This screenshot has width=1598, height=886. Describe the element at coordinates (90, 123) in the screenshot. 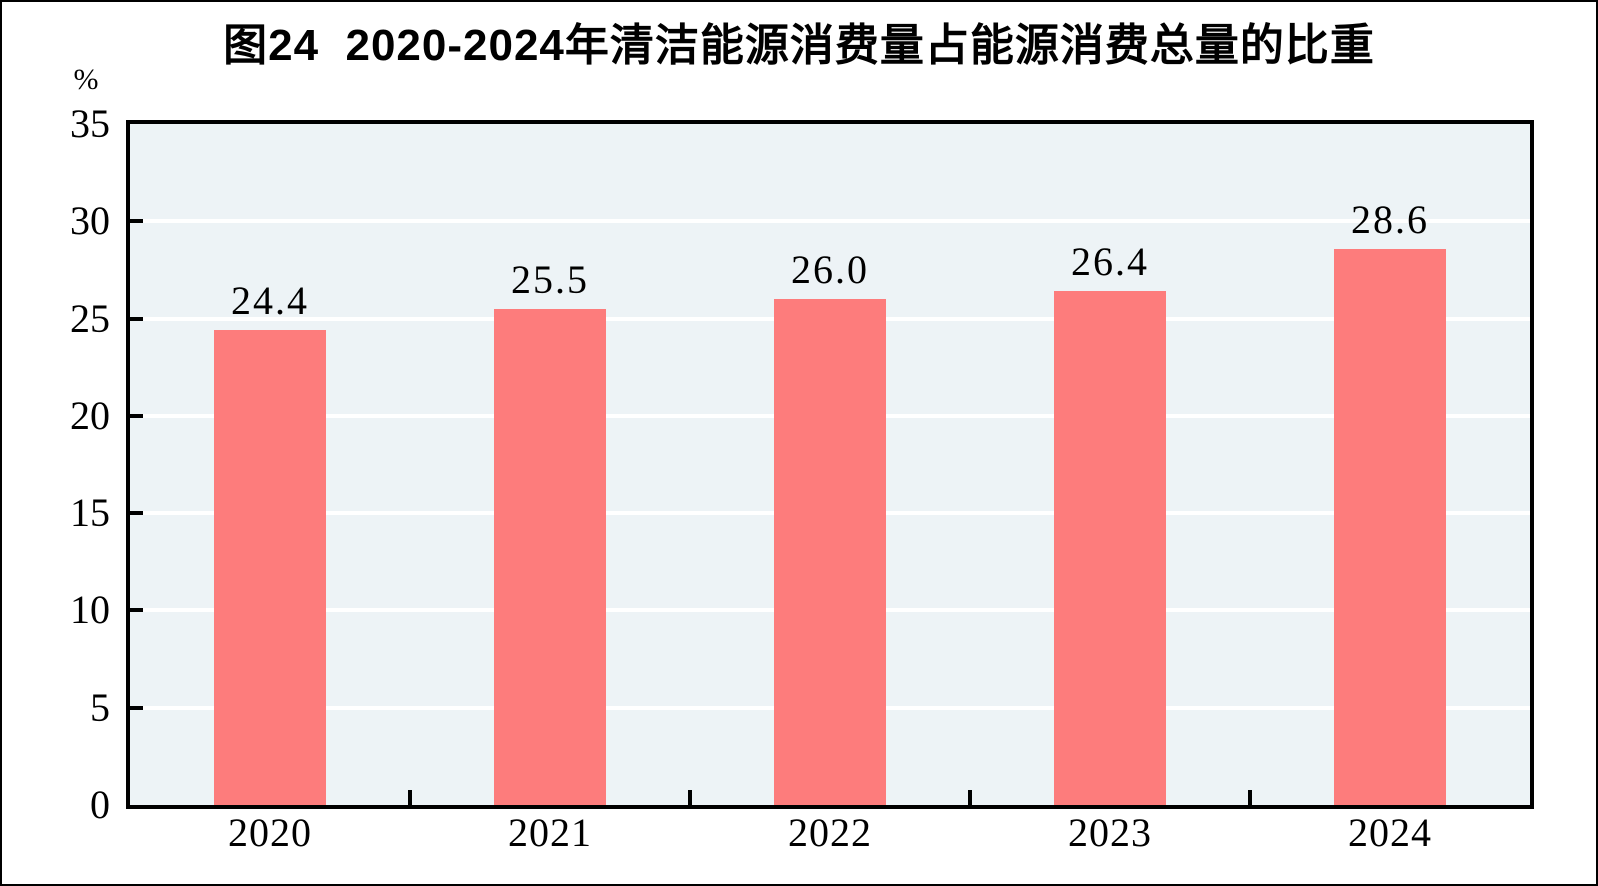

I see `y-axis-tick-label: 35` at that location.